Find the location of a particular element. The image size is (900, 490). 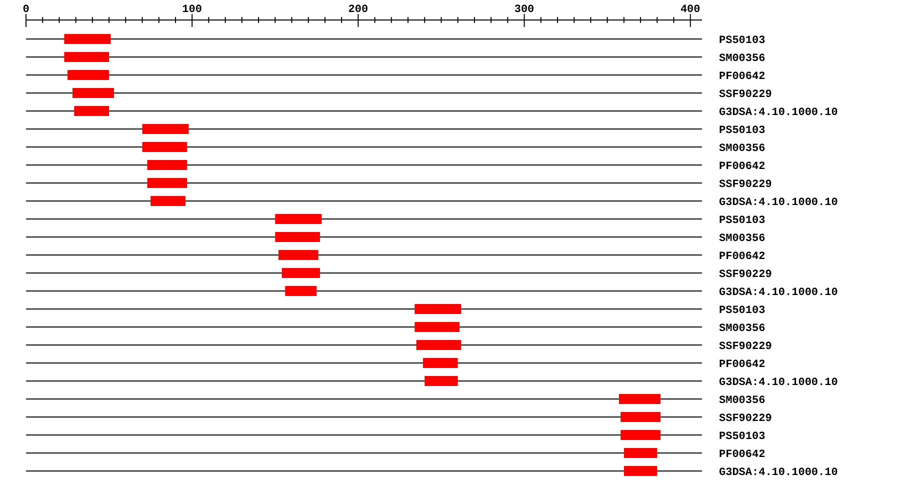

x-tick-label: 0 is located at coordinates (26, 10).